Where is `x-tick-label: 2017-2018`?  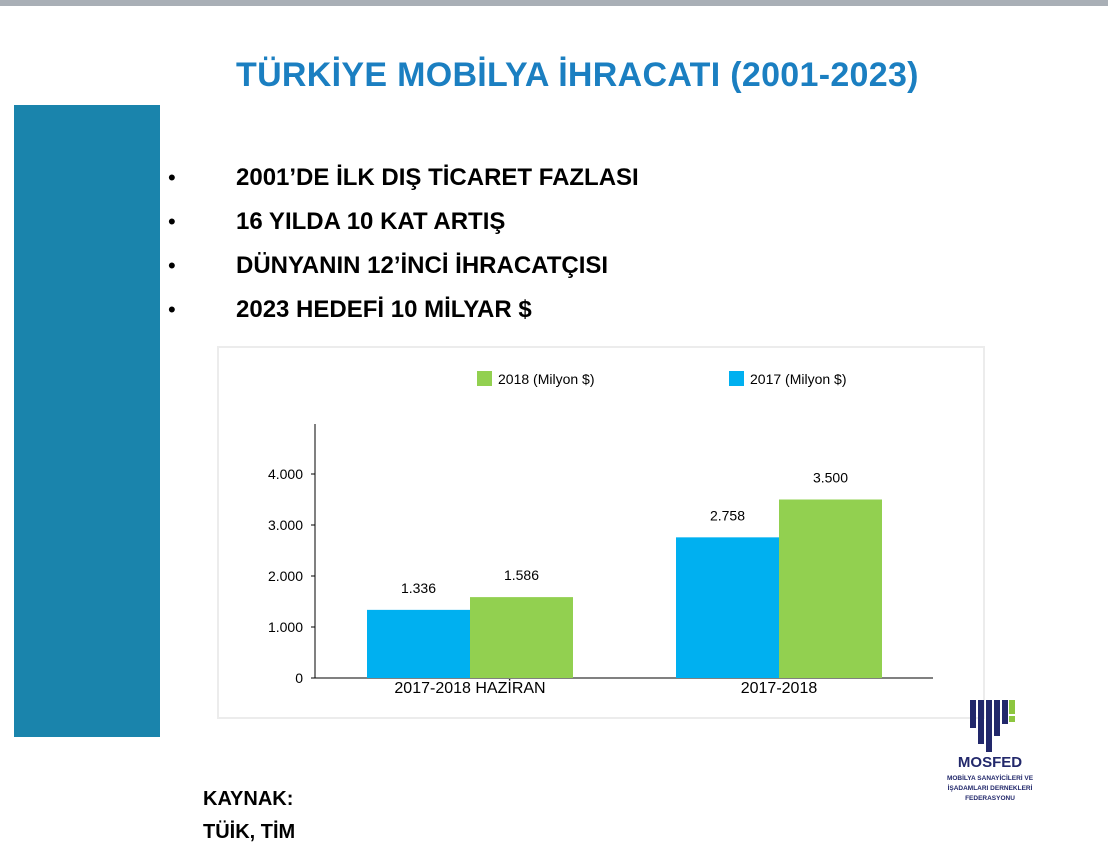 x-tick-label: 2017-2018 is located at coordinates (779, 688).